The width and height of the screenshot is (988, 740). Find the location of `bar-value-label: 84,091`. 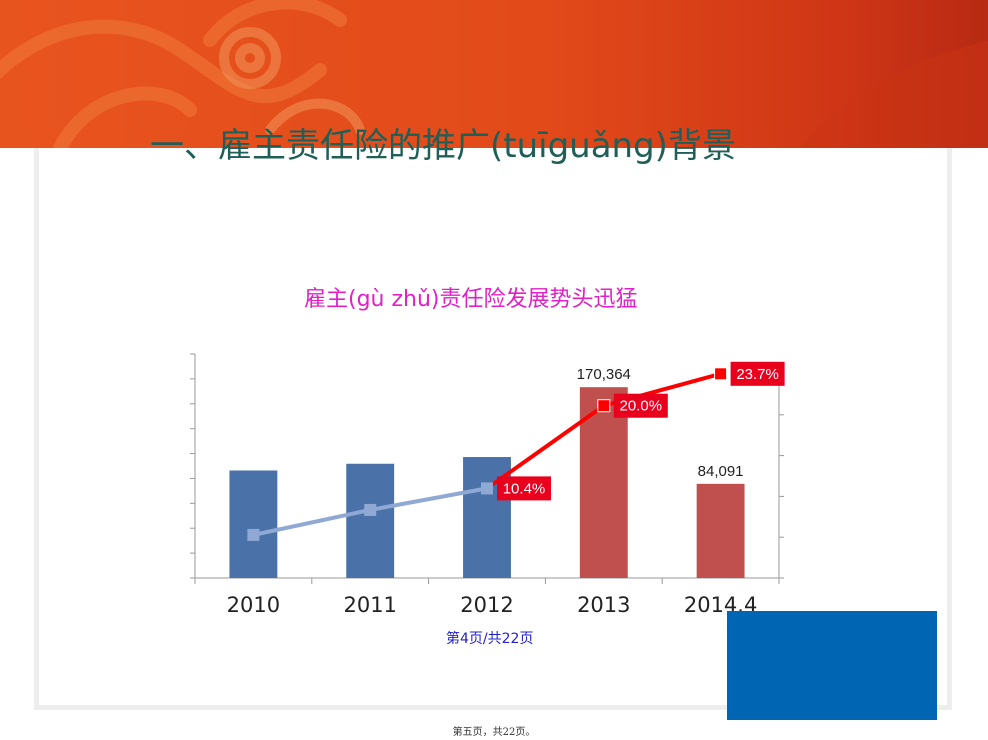

bar-value-label: 84,091 is located at coordinates (721, 471).